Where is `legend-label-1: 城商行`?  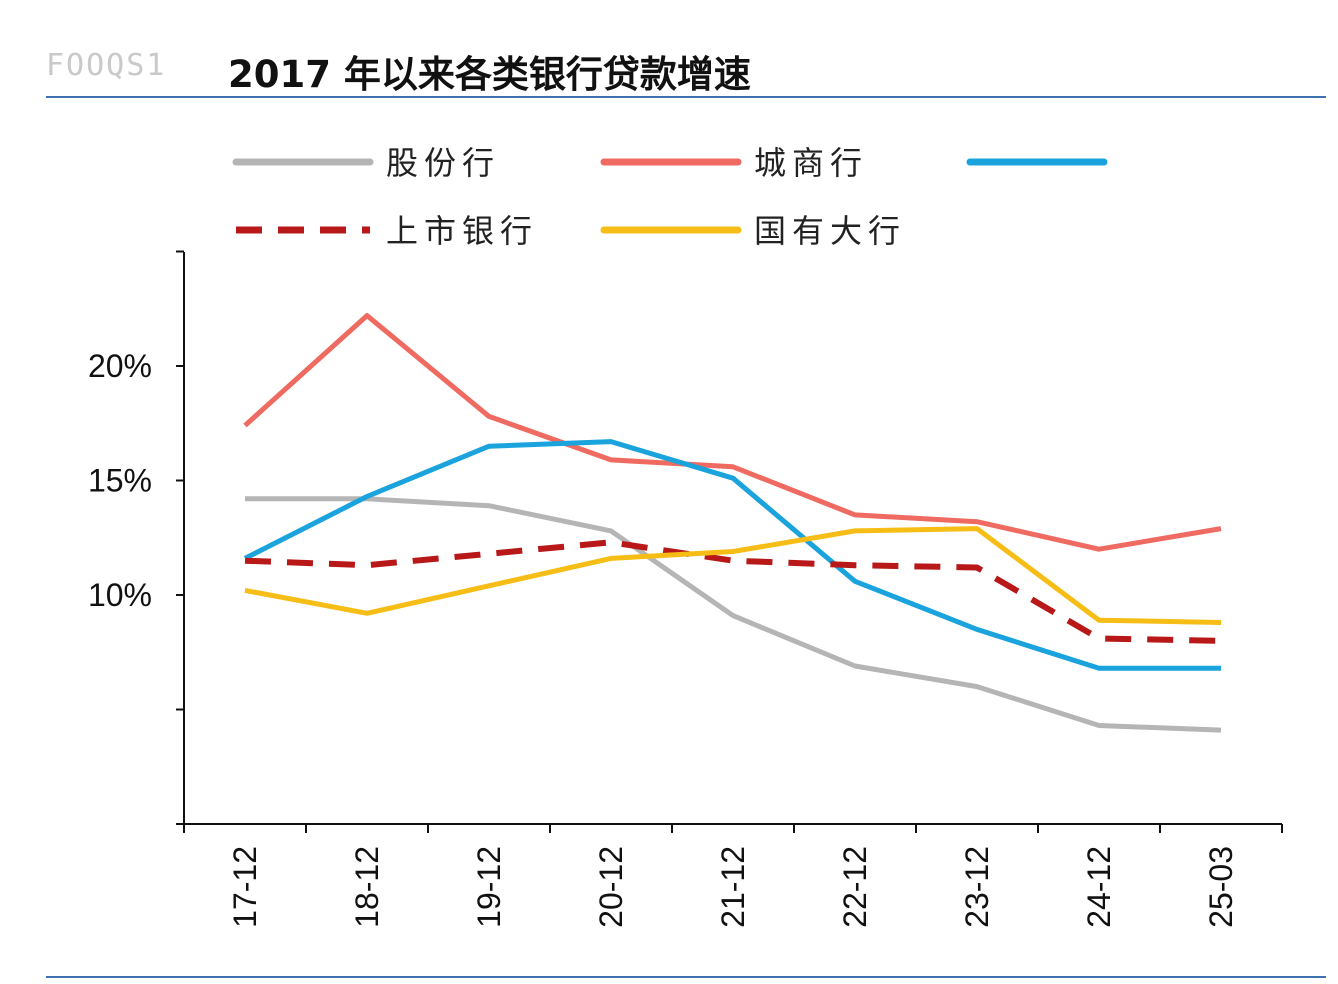 legend-label-1: 城商行 is located at coordinates (811, 163).